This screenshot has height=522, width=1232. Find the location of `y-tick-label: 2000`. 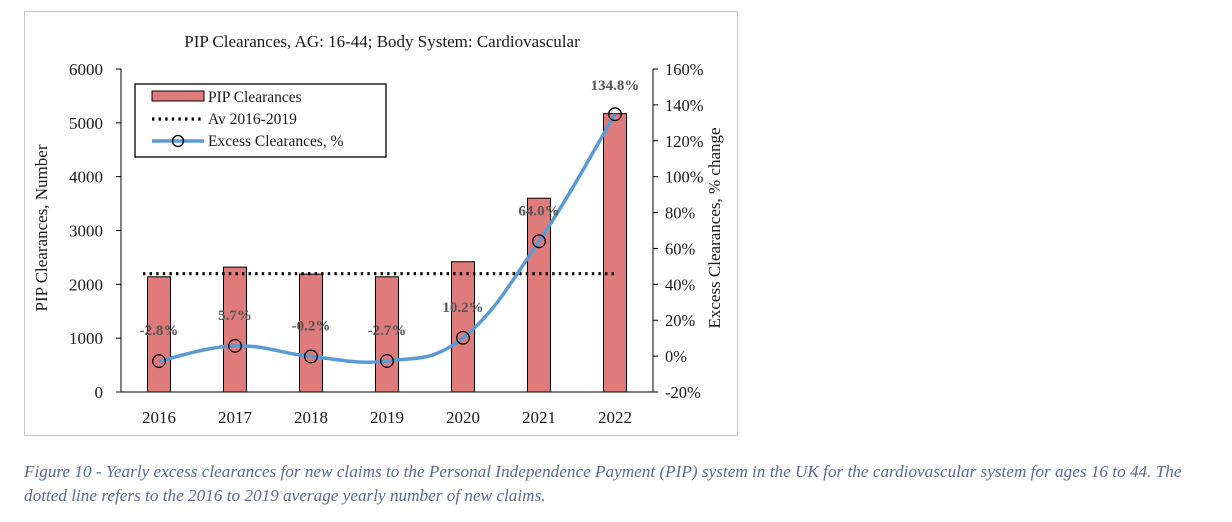

y-tick-label: 2000 is located at coordinates (86, 284).